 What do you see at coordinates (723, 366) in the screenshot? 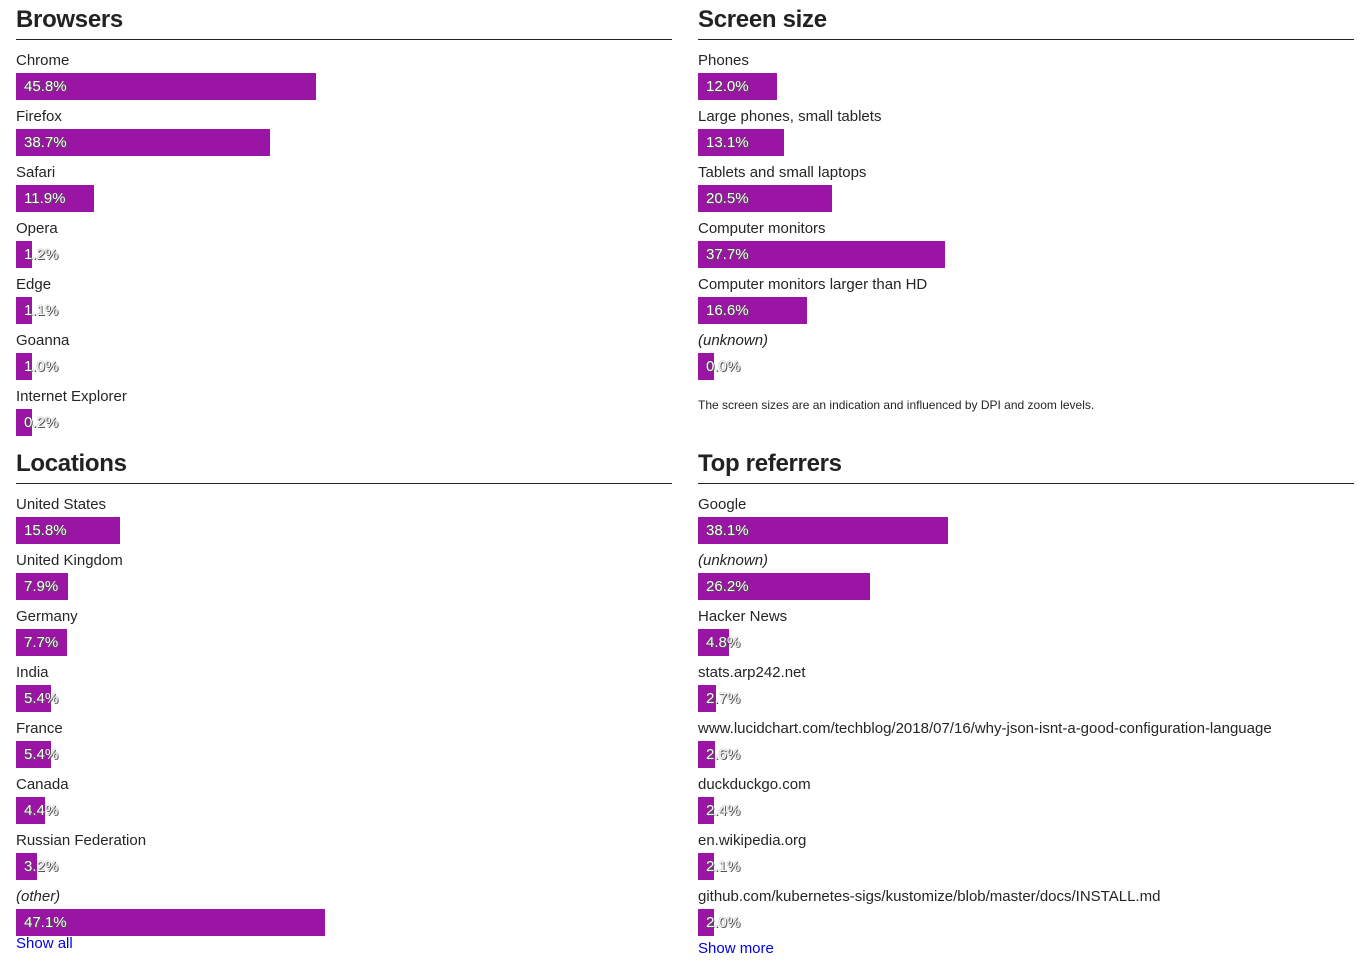
I see `percentage-label: 0.0%` at bounding box center [723, 366].